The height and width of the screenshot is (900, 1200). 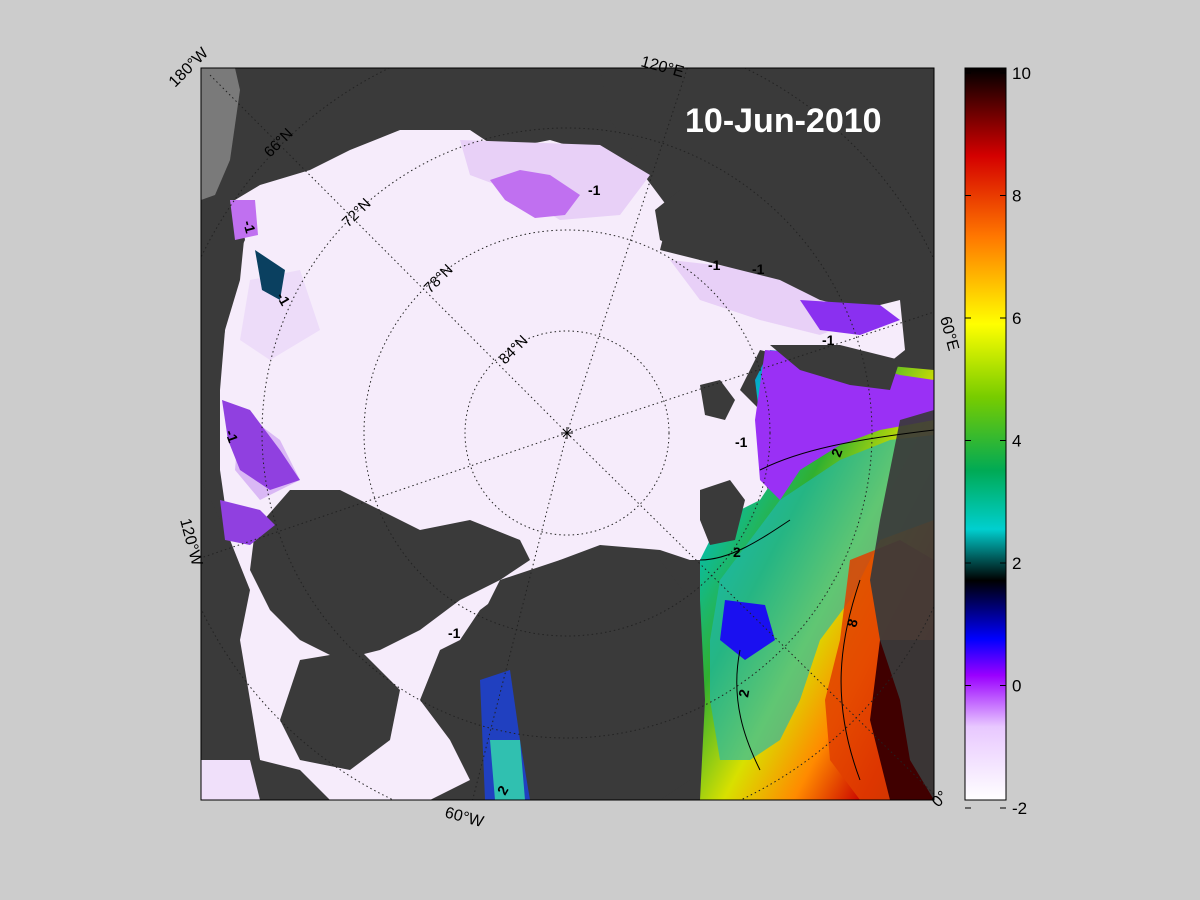 I want to click on longitude-label-60e: 60°E, so click(x=948, y=334).